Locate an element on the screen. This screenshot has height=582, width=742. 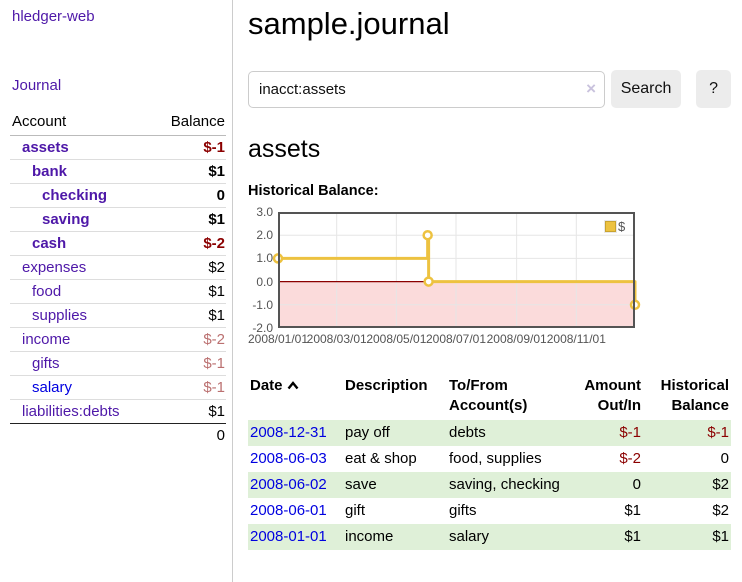
transaction-amount: $-1 is located at coordinates (630, 432).